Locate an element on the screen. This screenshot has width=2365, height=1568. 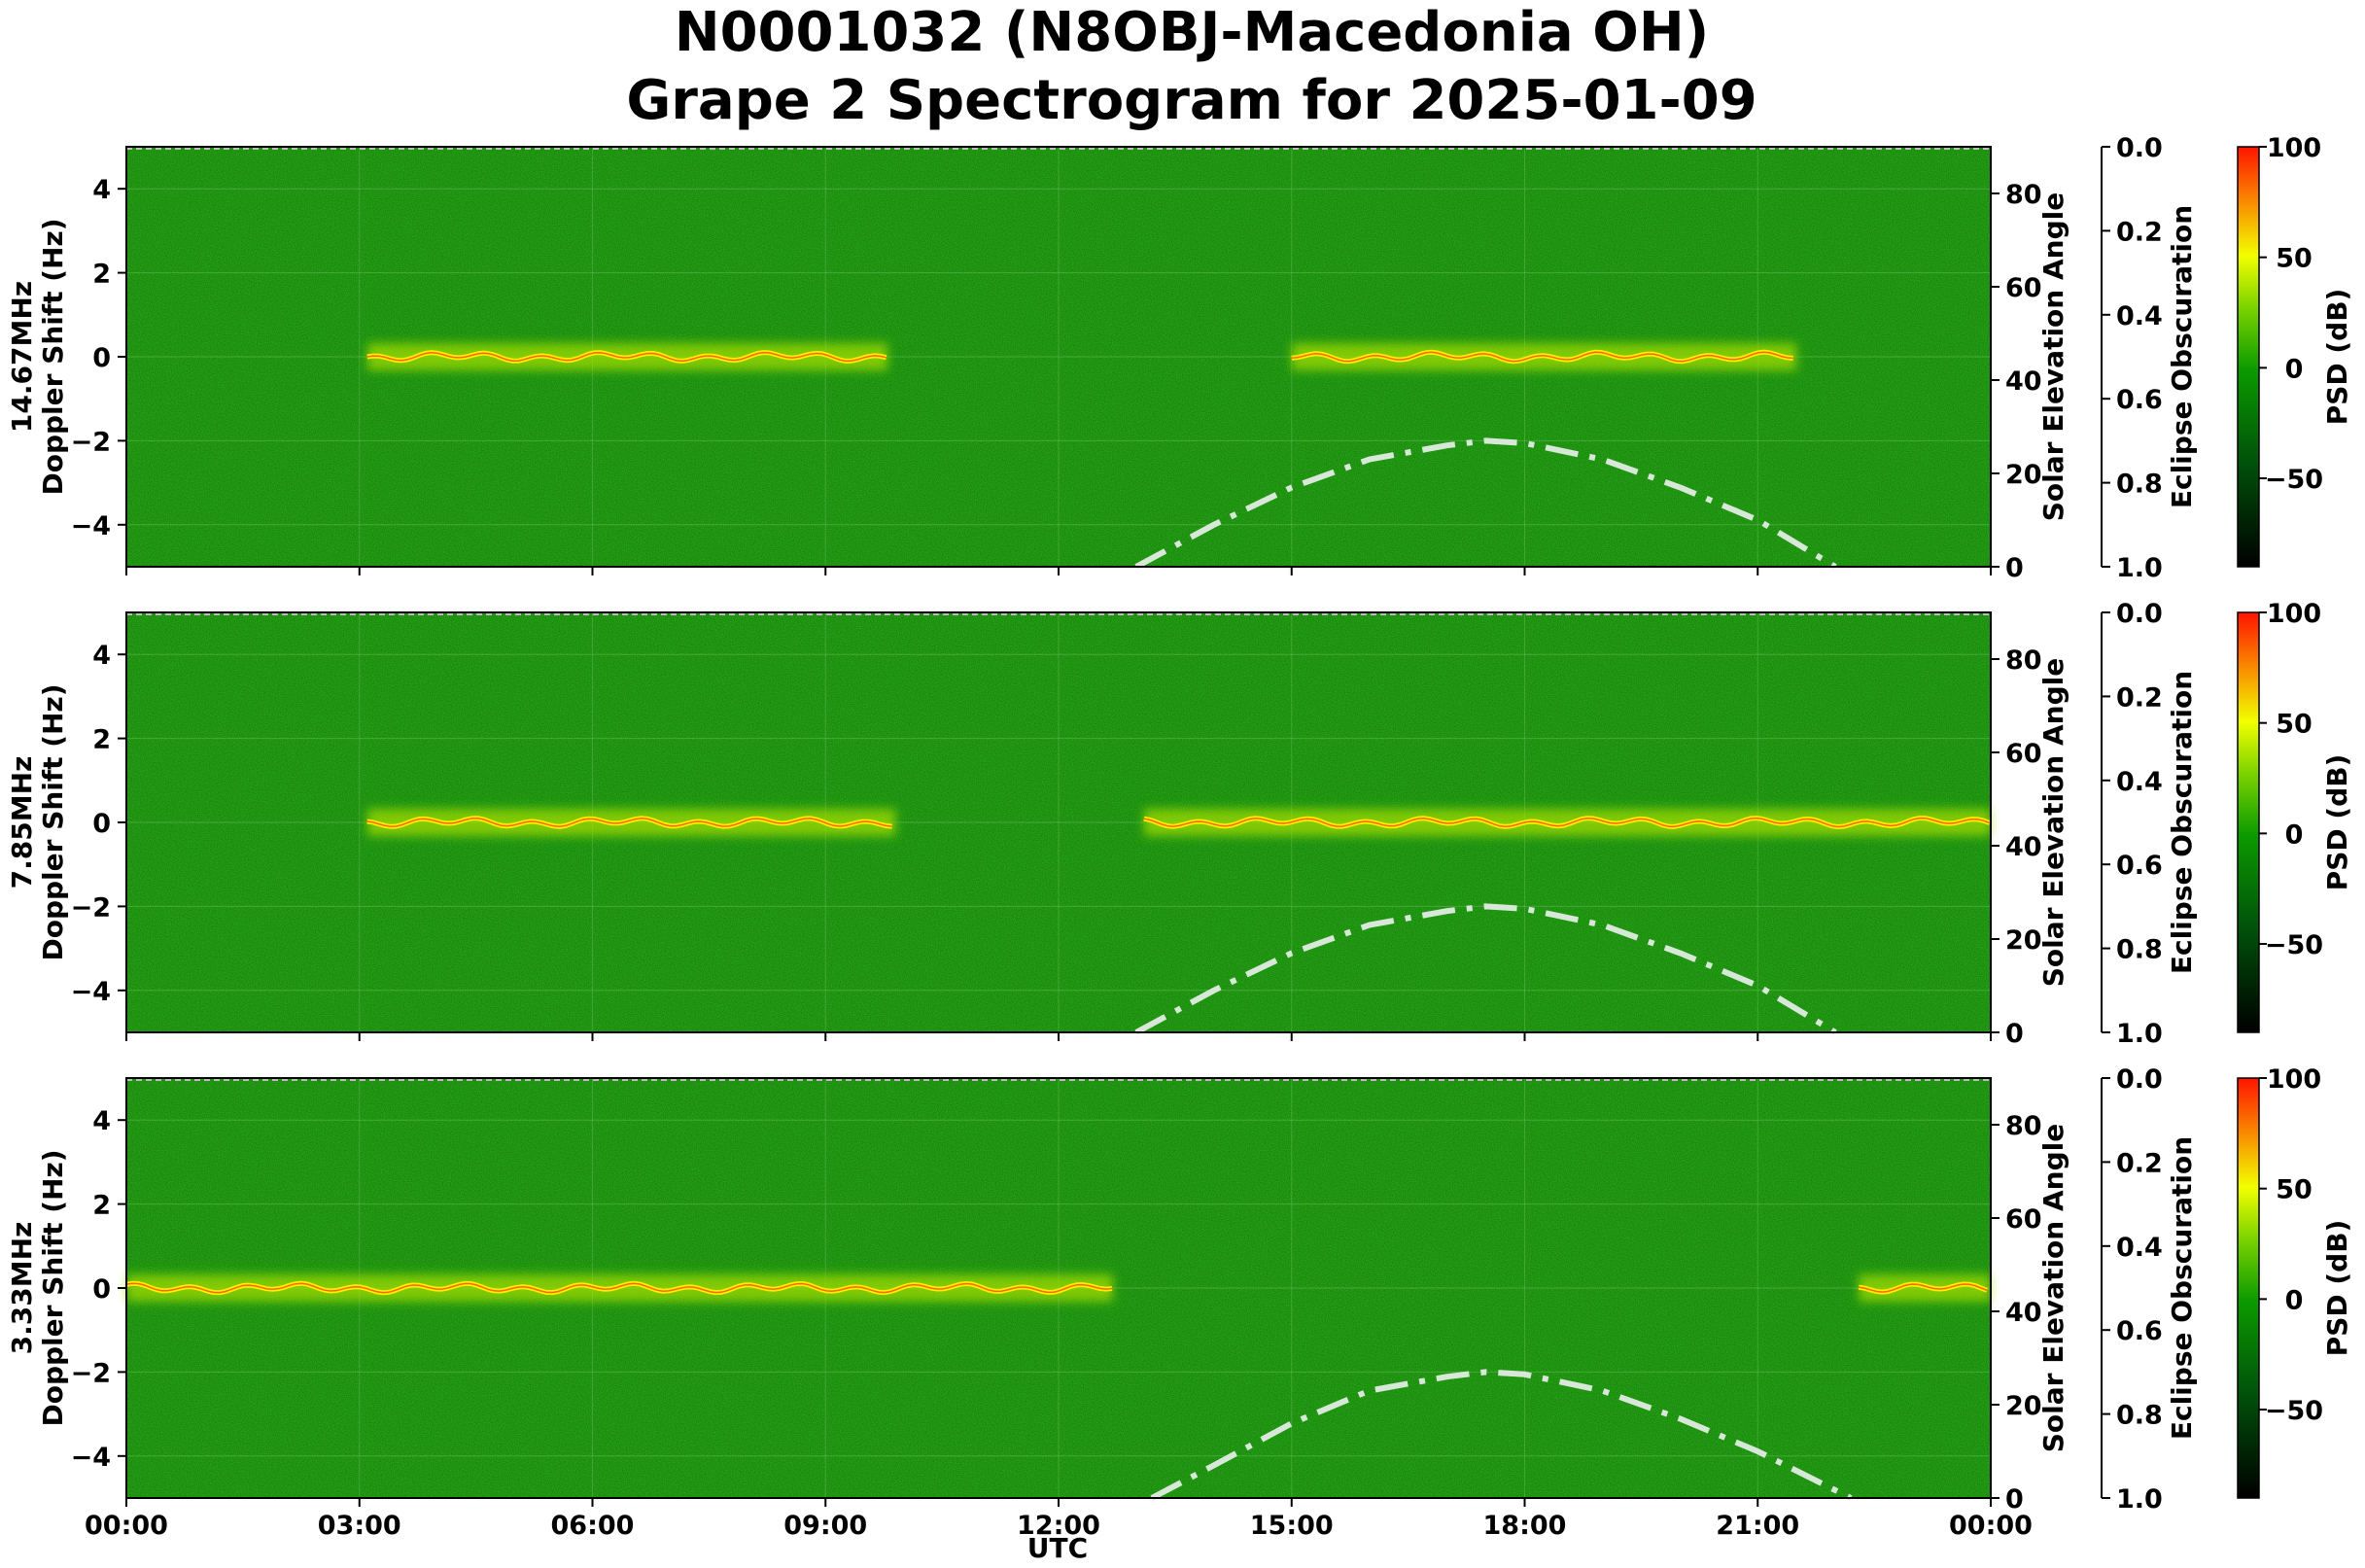
panel-frequency-label: 14.67MHz is located at coordinates (22, 357).